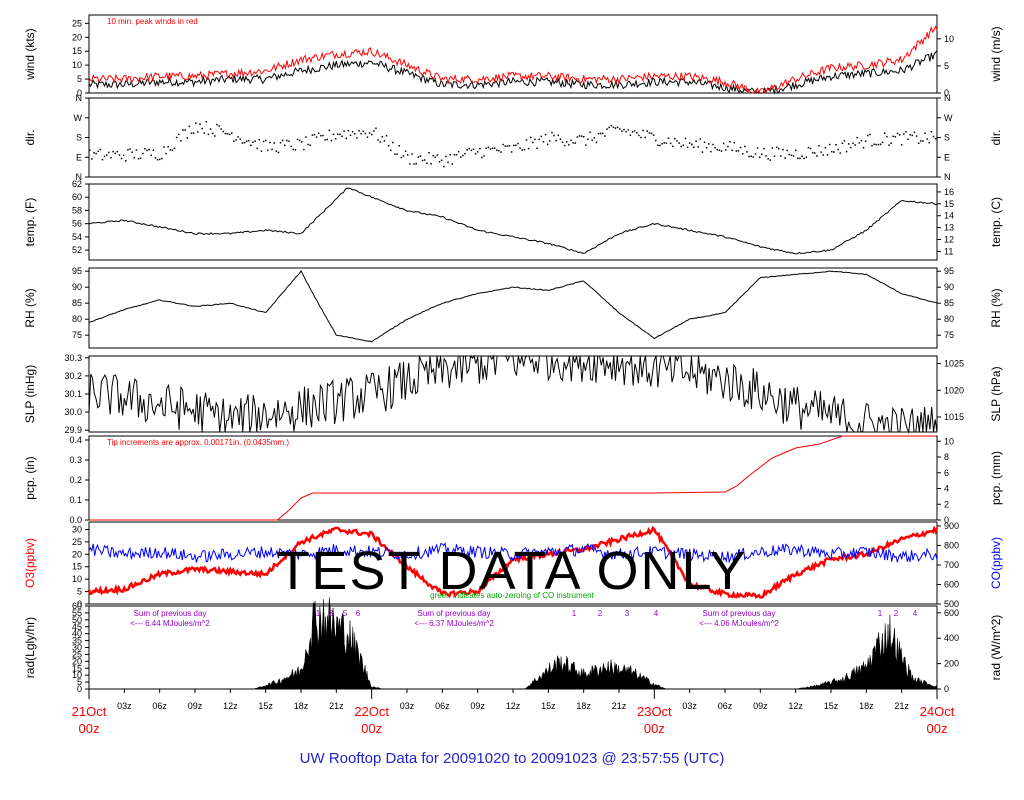 This screenshot has height=800, width=1024. Describe the element at coordinates (30, 394) in the screenshot. I see `y-axis-title: SLP (inHg)` at that location.